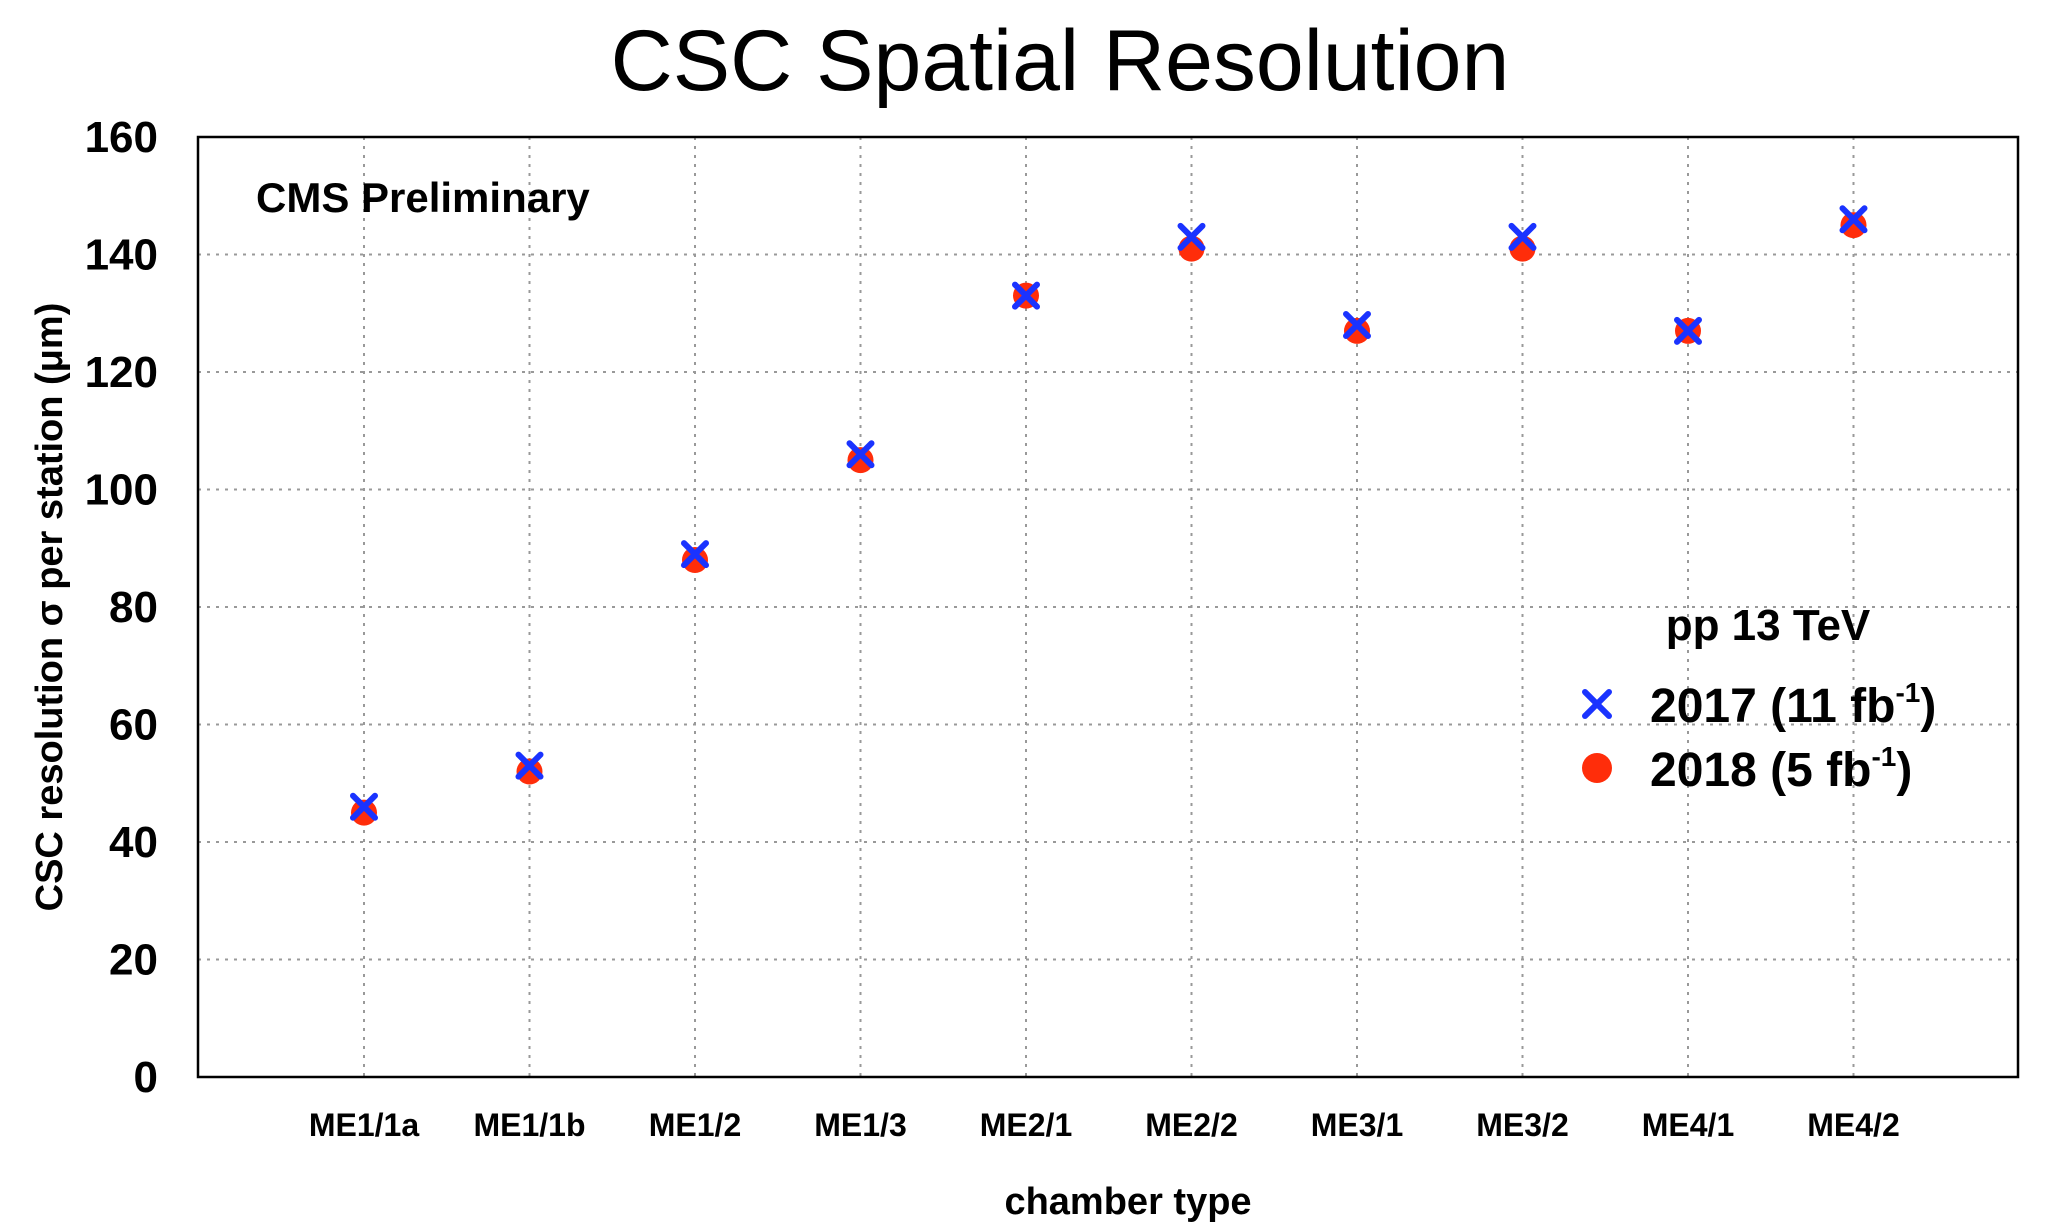 Image resolution: width=2046 pixels, height=1228 pixels. Describe the element at coordinates (1768, 625) in the screenshot. I see `legend-title: pp 13 TeV` at that location.